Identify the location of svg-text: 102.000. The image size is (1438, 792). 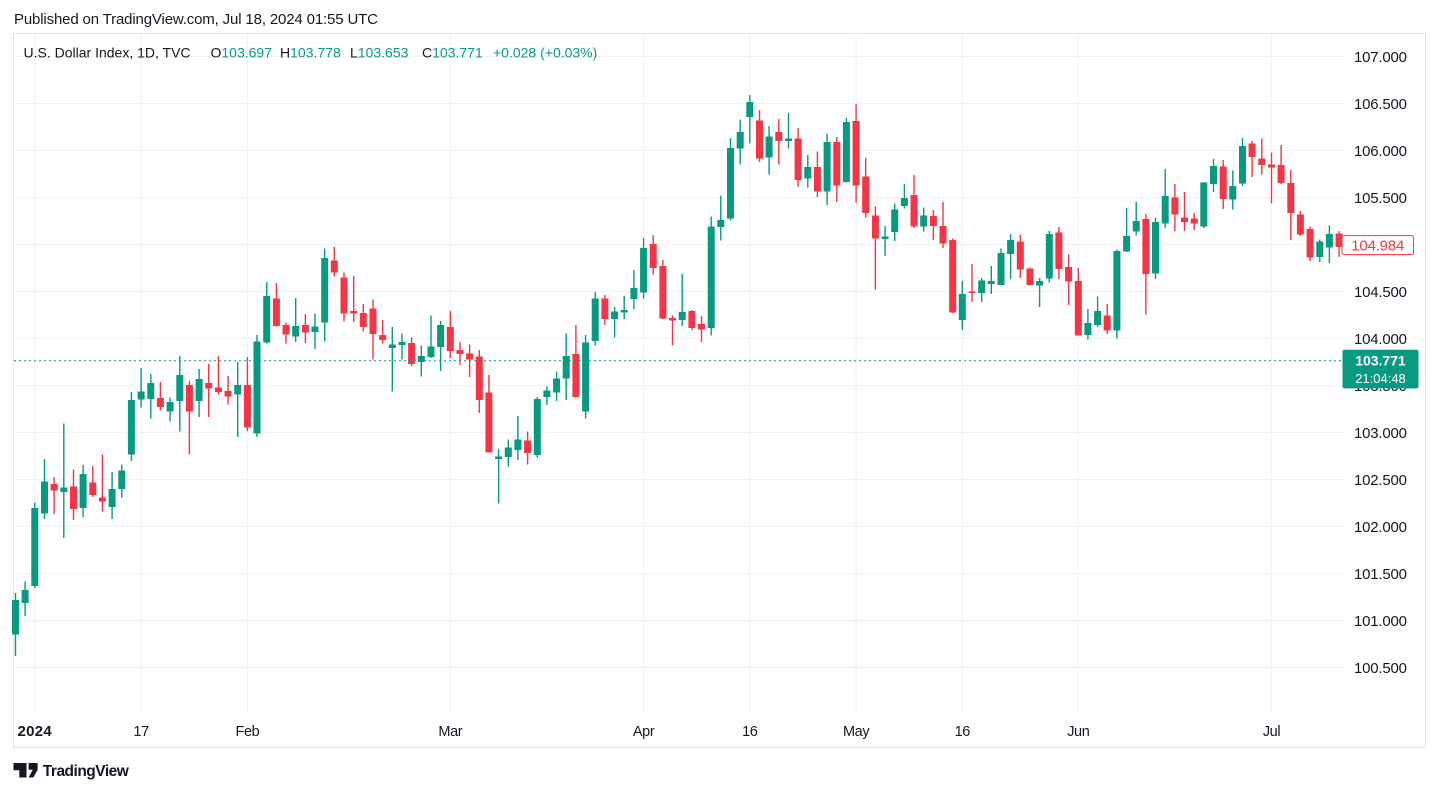
(1380, 527).